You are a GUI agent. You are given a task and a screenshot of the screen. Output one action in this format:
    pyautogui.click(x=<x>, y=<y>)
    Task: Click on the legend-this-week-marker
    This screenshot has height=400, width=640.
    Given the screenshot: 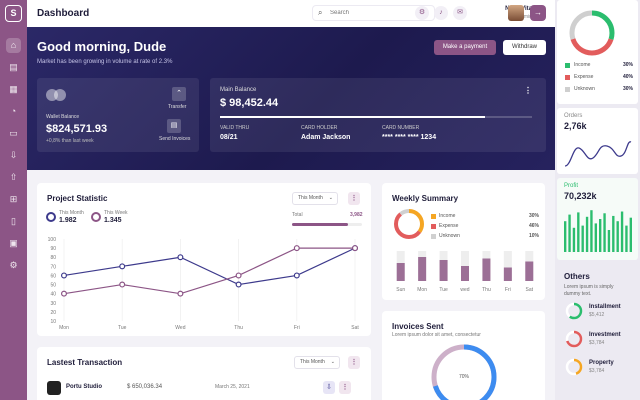 What is the action you would take?
    pyautogui.click(x=96, y=217)
    